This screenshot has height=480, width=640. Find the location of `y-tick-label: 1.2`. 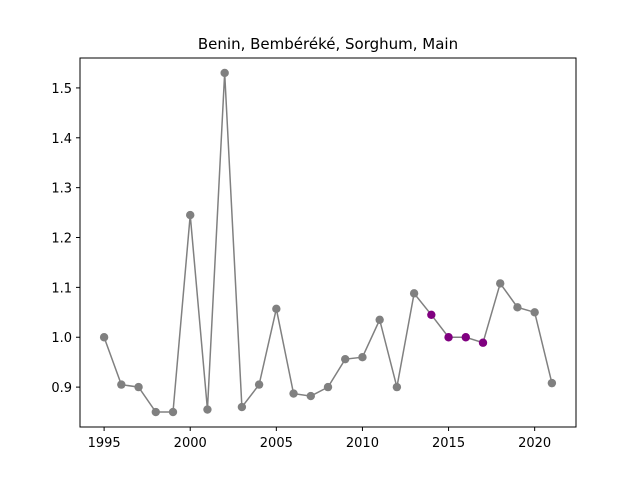

y-tick-label: 1.2 is located at coordinates (61, 239).